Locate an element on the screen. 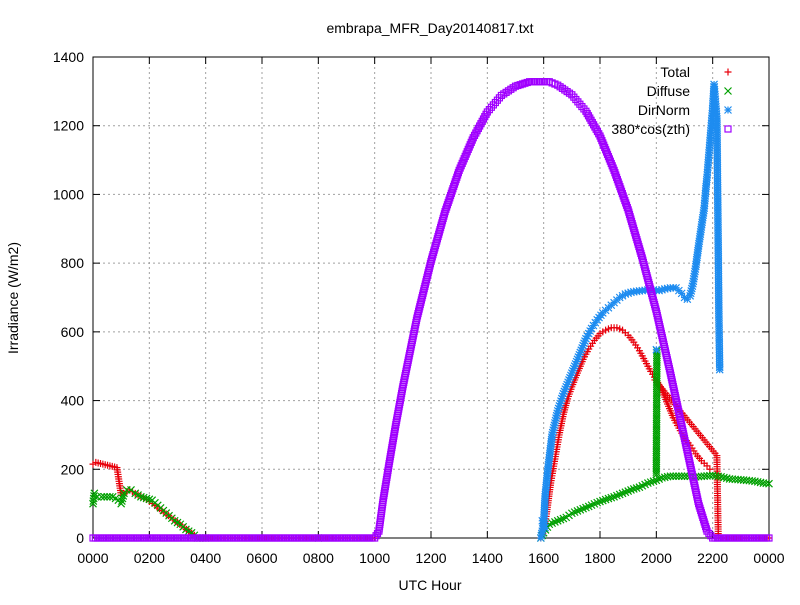 The image size is (800, 605). x-tick-label: 1200 is located at coordinates (430, 558).